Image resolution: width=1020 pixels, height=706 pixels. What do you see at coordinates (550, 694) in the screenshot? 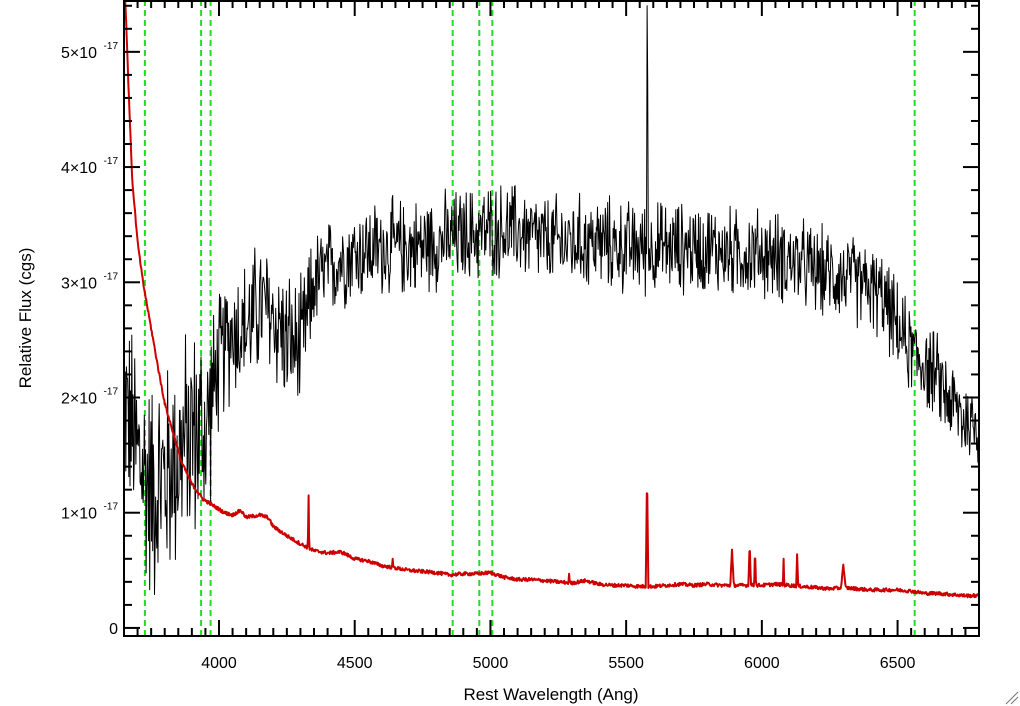
I see `x-axis-label: Rest Wavelength (Ang)` at bounding box center [550, 694].